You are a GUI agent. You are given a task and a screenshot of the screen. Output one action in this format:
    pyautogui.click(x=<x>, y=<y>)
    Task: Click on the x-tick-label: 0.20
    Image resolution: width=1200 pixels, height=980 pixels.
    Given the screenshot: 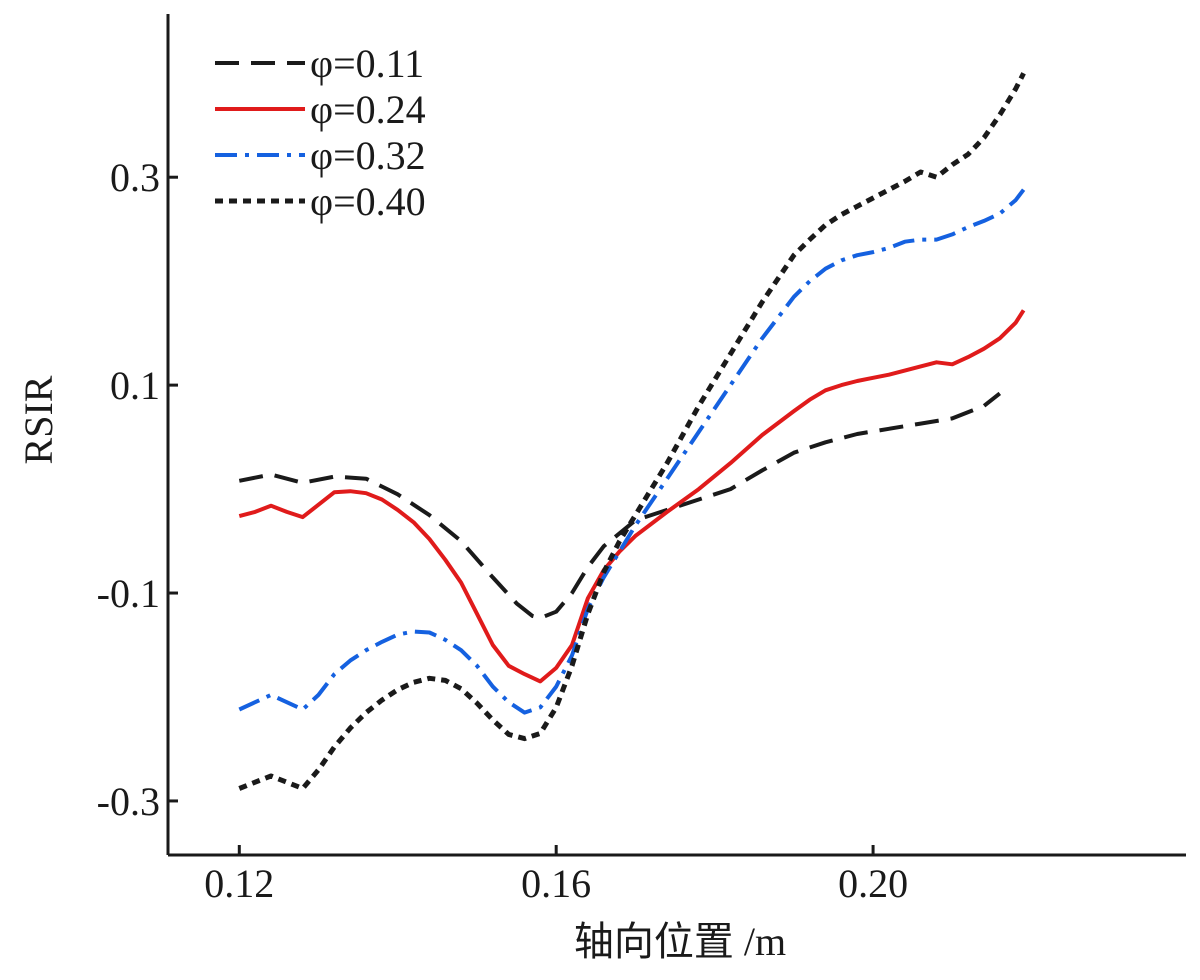 What is the action you would take?
    pyautogui.click(x=873, y=883)
    